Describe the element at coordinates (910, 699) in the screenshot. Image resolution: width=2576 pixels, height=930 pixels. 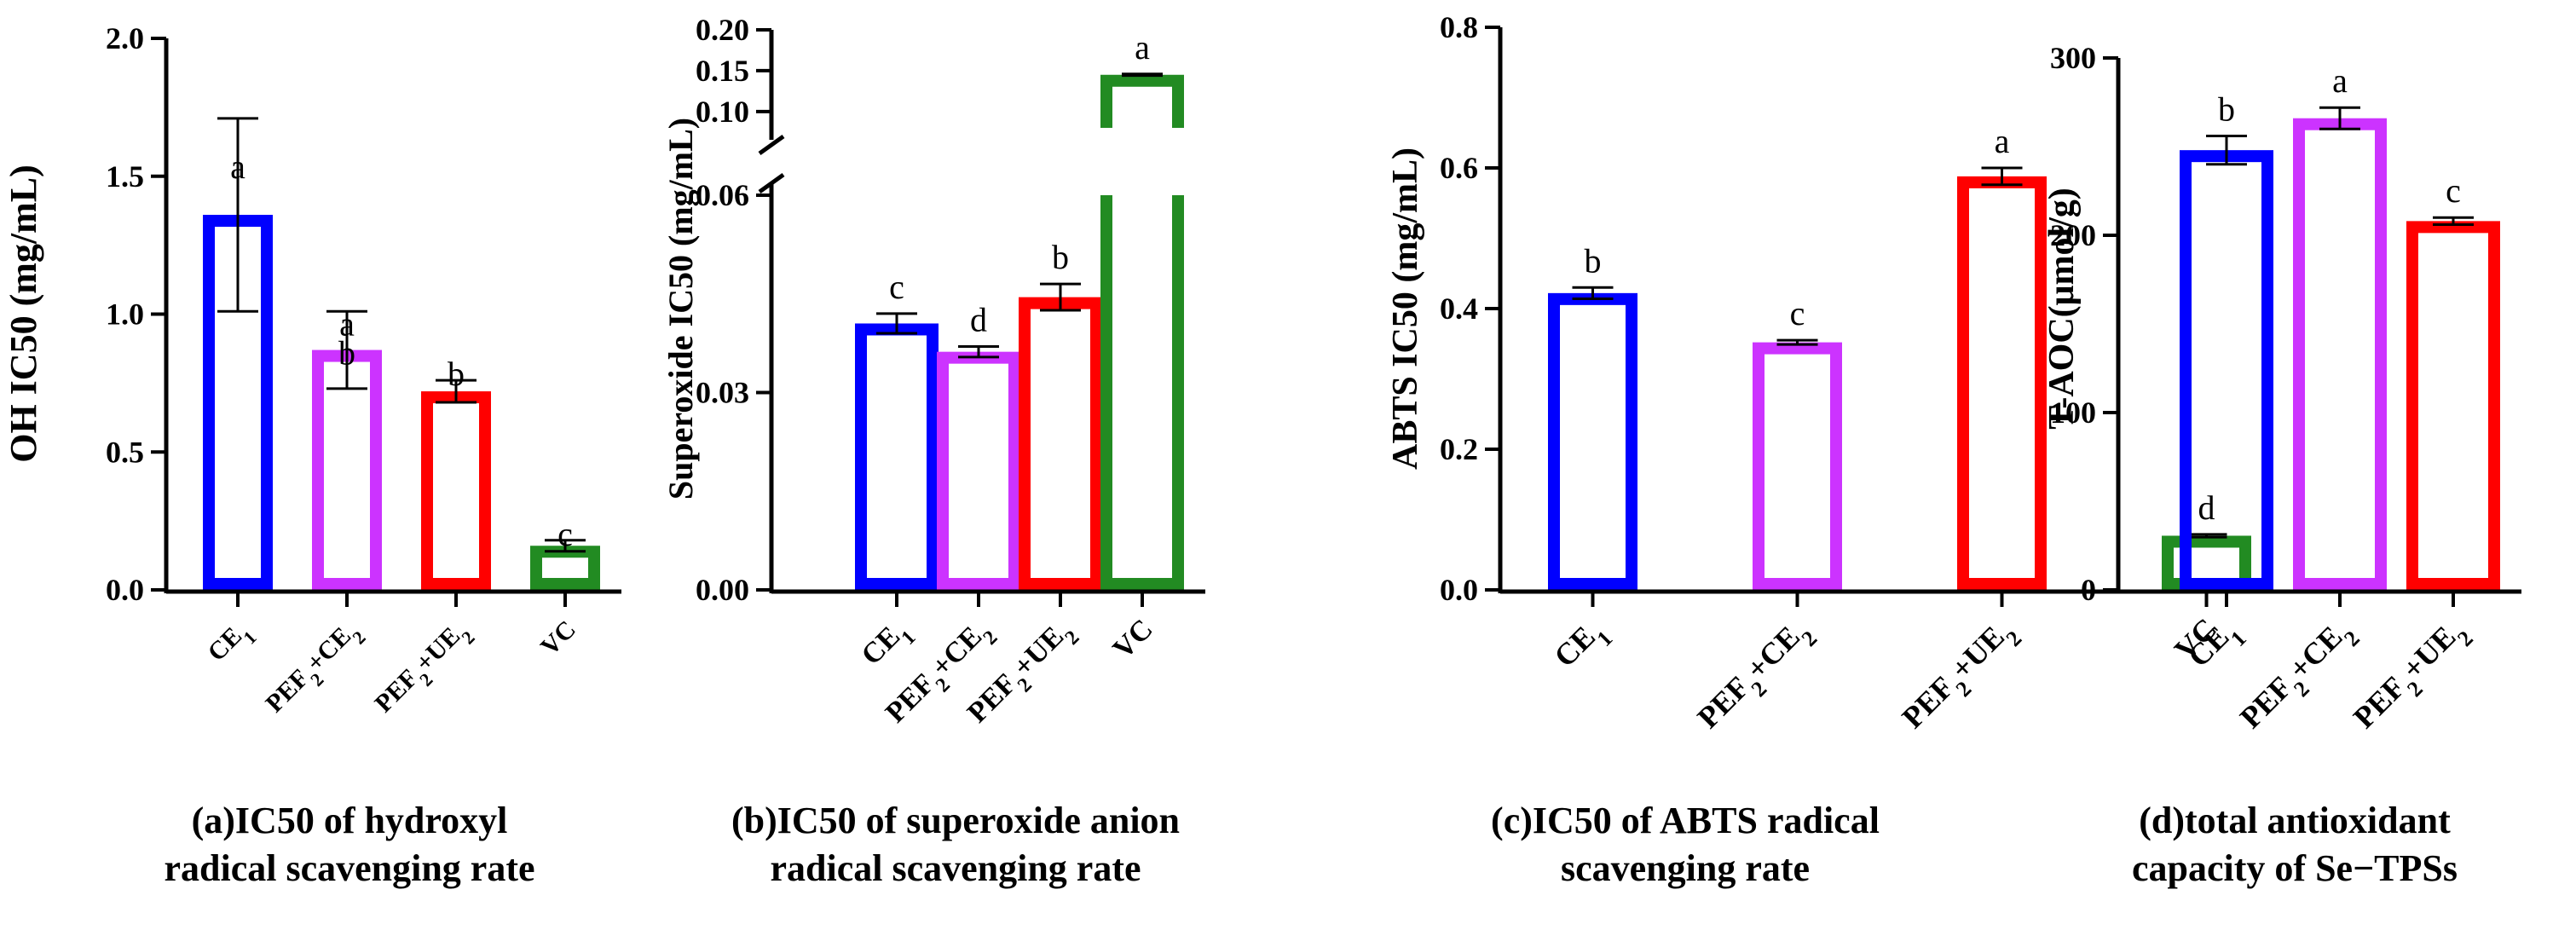
I see `chart-b-category-label-1-part-0: PEF` at that location.